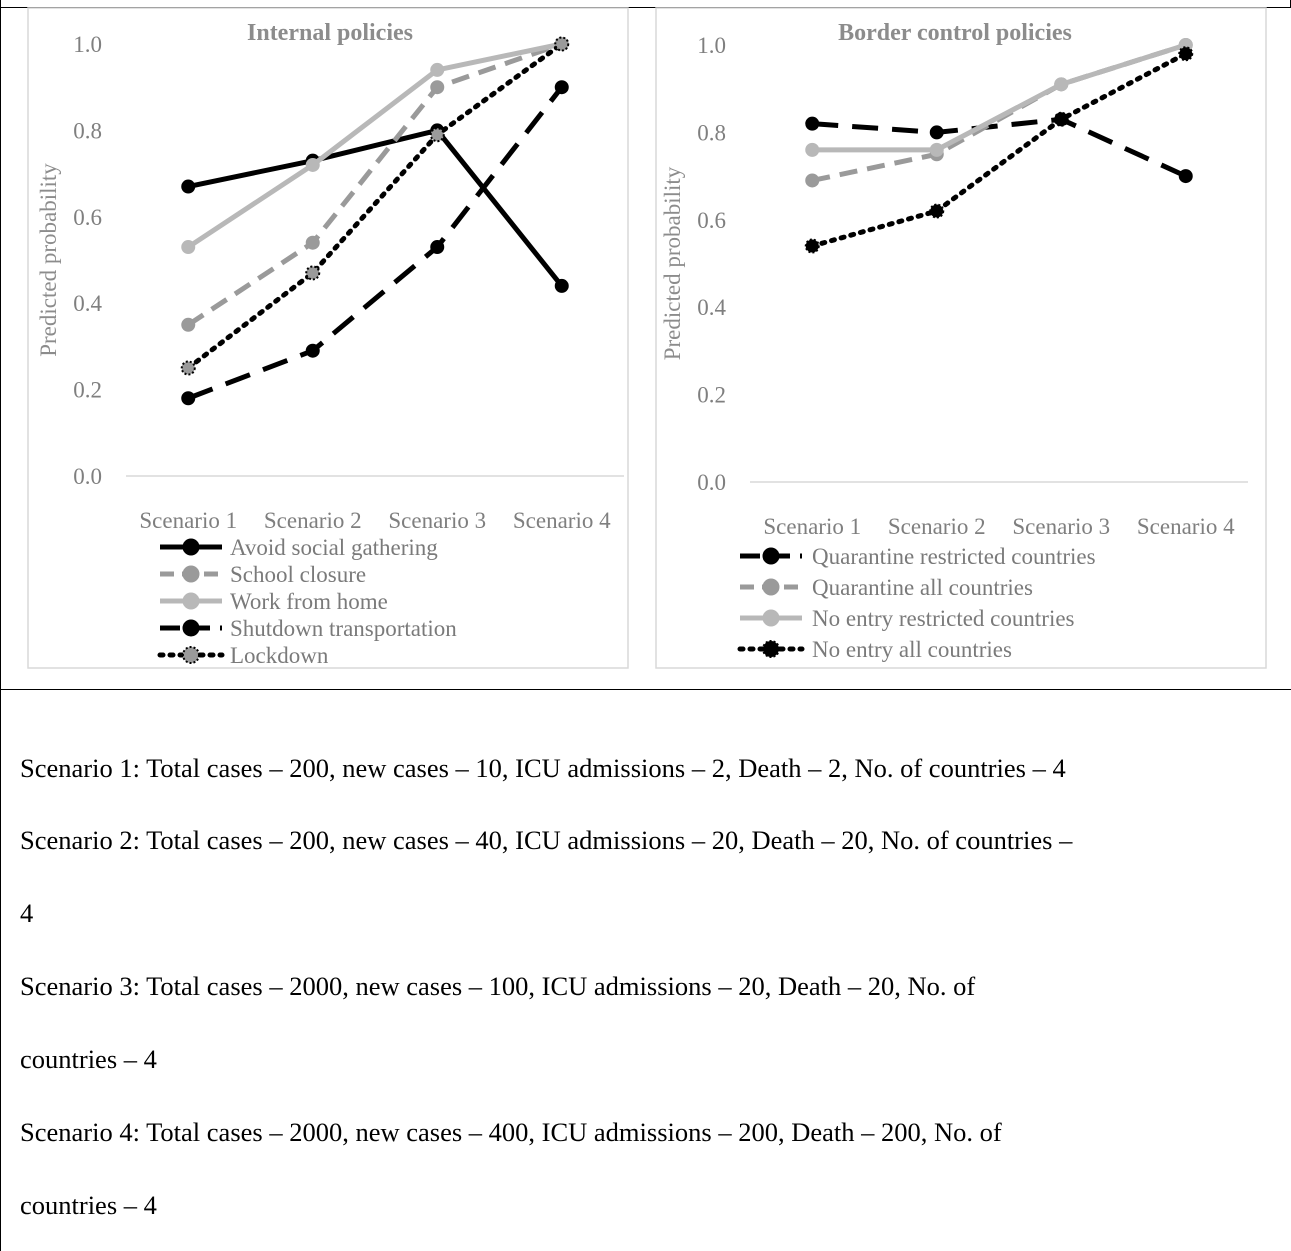 The width and height of the screenshot is (1291, 1251). What do you see at coordinates (943, 618) in the screenshot?
I see `legend-label: No entry restricted countries` at bounding box center [943, 618].